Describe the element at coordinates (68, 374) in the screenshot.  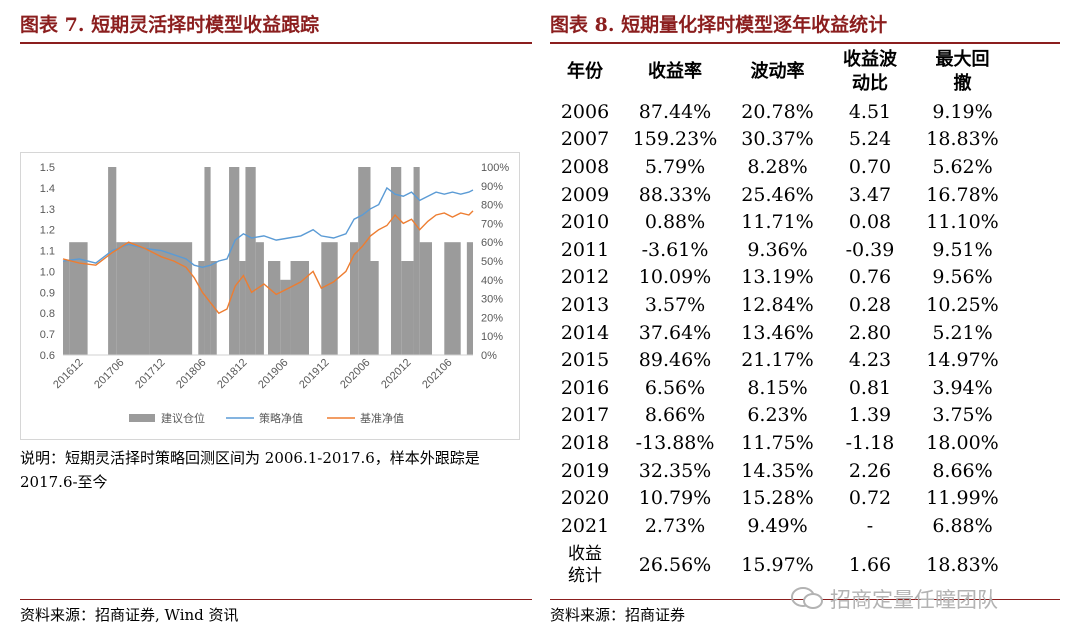
I see `x-tick-label: 201612` at that location.